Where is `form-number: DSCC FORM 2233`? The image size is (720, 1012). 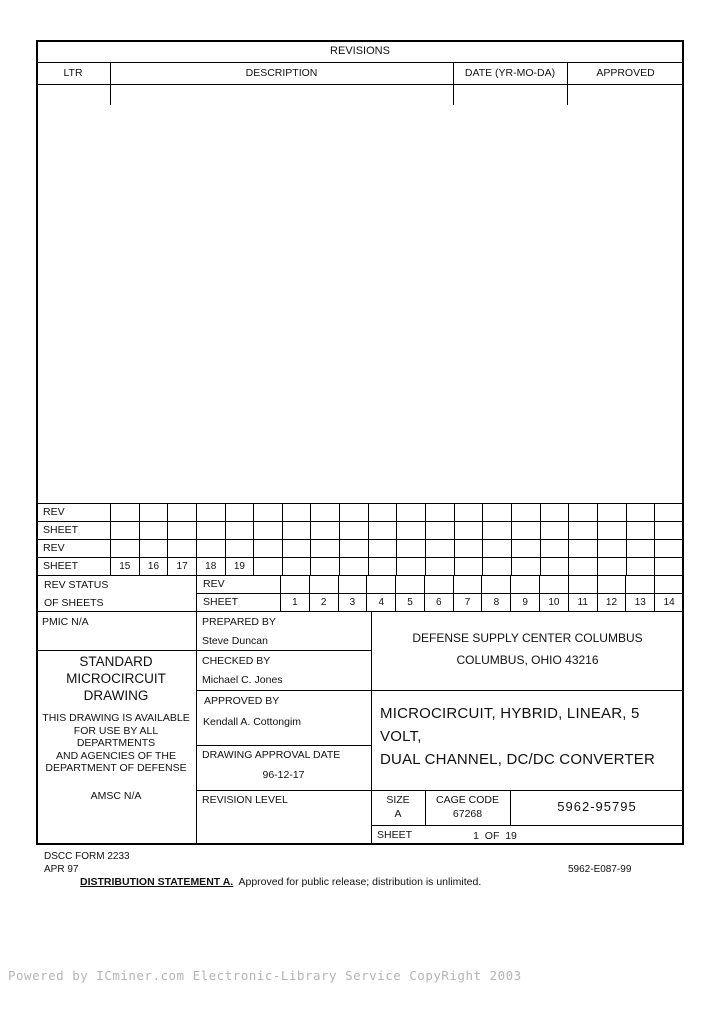
form-number: DSCC FORM 2233 is located at coordinates (87, 856).